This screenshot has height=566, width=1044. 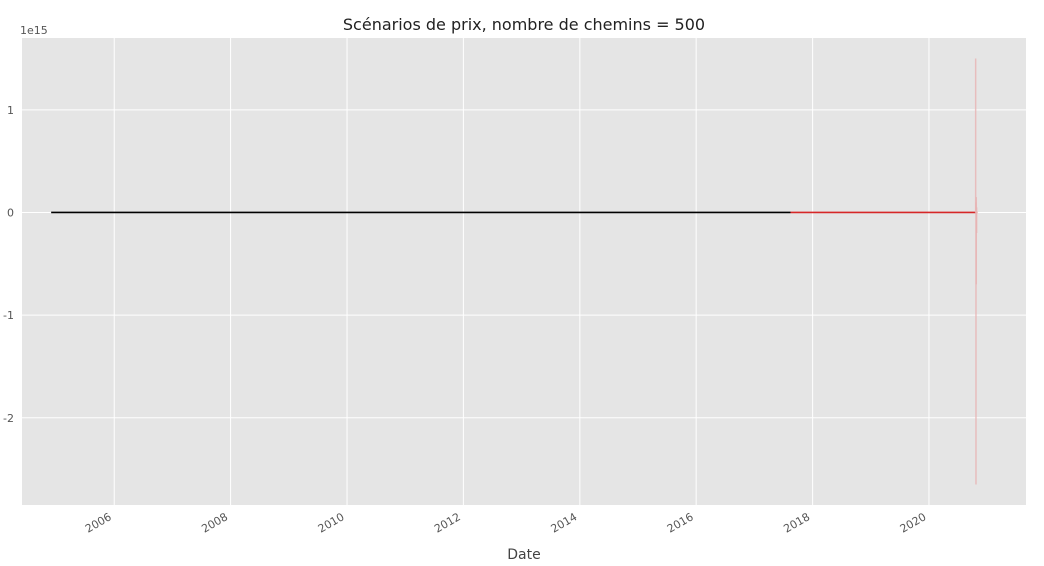 What do you see at coordinates (98, 522) in the screenshot?
I see `x-tick-label: 2006` at bounding box center [98, 522].